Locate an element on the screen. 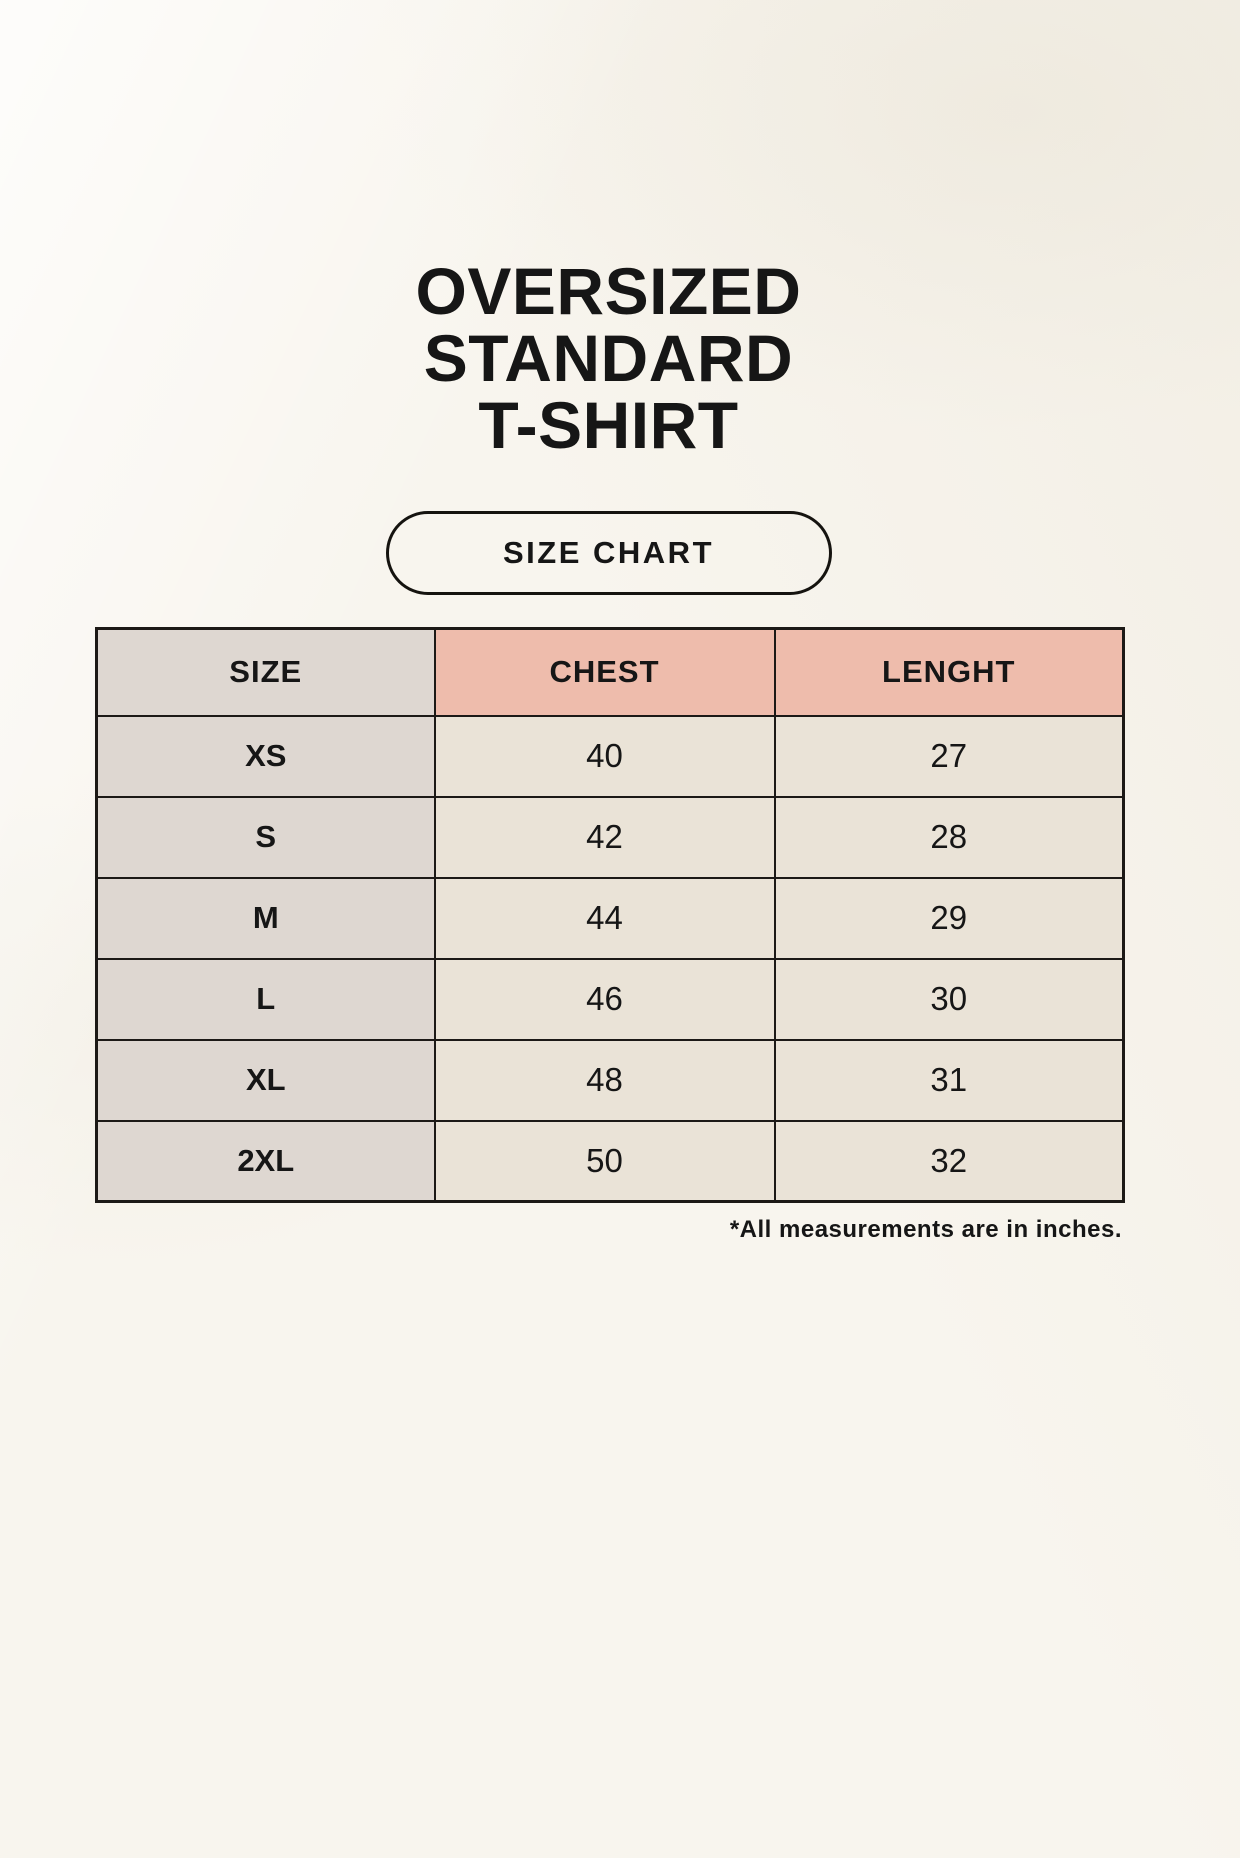 This screenshot has width=1240, height=1858. length-cell: 27 is located at coordinates (949, 756).